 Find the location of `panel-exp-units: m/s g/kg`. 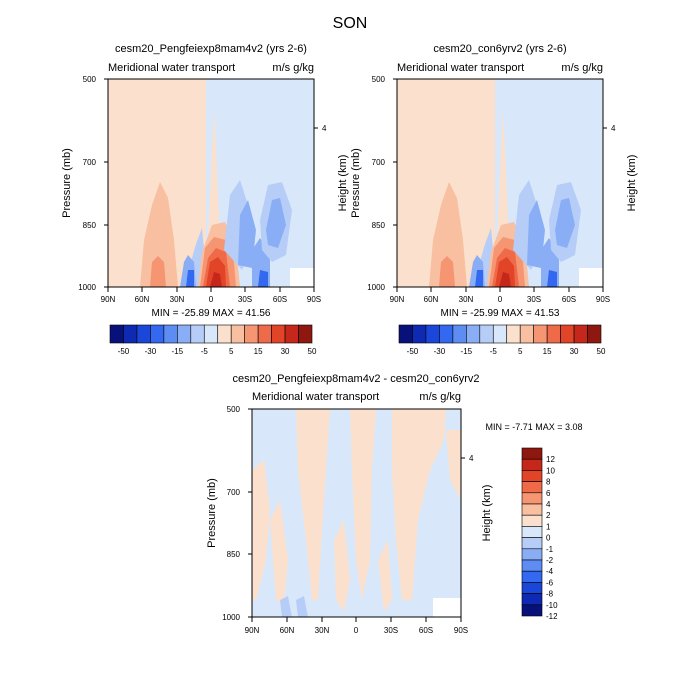

panel-exp-units: m/s g/kg is located at coordinates (293, 68).